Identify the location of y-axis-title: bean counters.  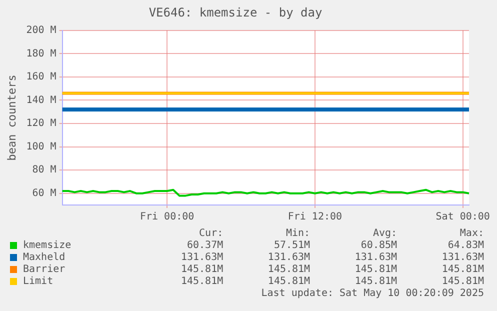
(11, 117).